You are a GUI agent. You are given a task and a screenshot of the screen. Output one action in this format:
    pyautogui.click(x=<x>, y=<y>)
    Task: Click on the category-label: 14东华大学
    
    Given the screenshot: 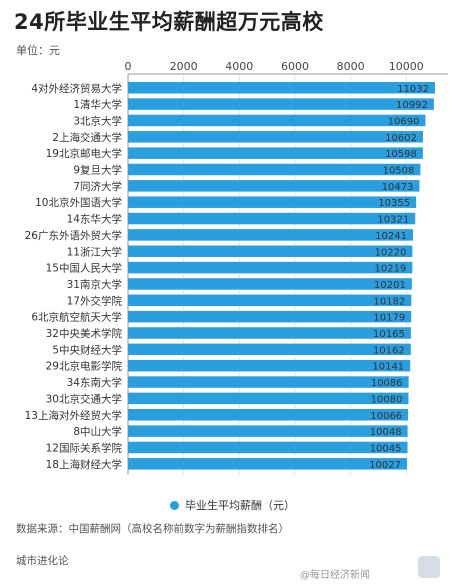 What is the action you would take?
    pyautogui.click(x=94, y=219)
    